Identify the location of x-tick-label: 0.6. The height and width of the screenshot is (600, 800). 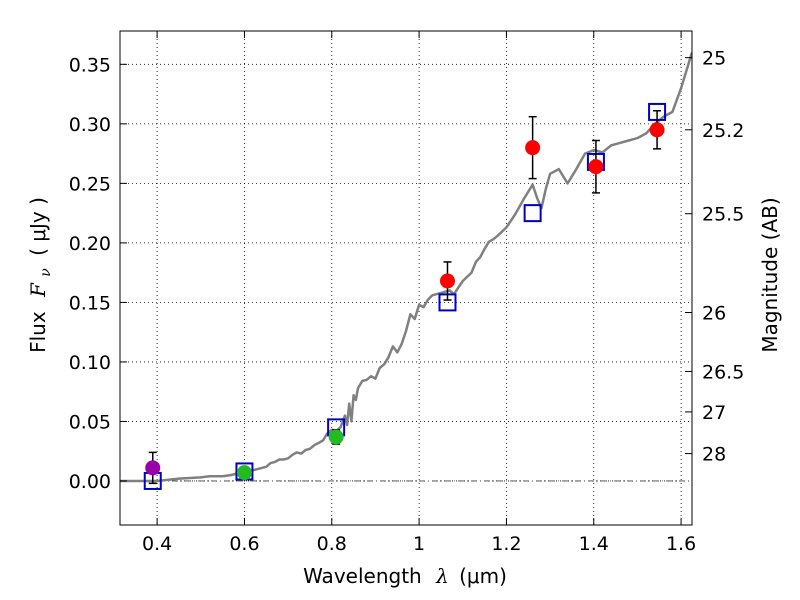
(244, 544).